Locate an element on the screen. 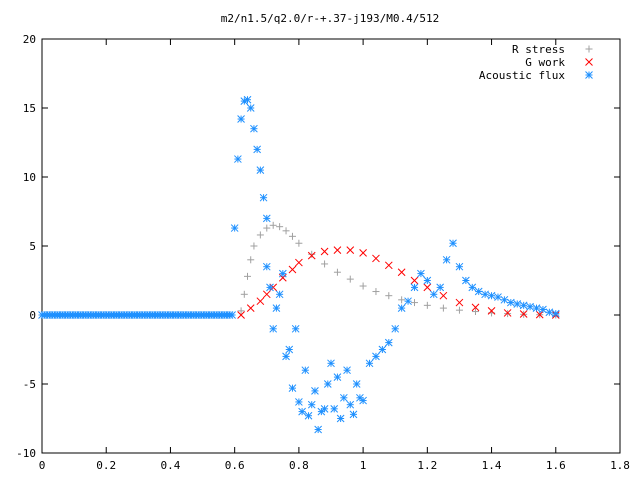 This screenshot has height=480, width=640. y-tick-label: 15 is located at coordinates (29, 108).